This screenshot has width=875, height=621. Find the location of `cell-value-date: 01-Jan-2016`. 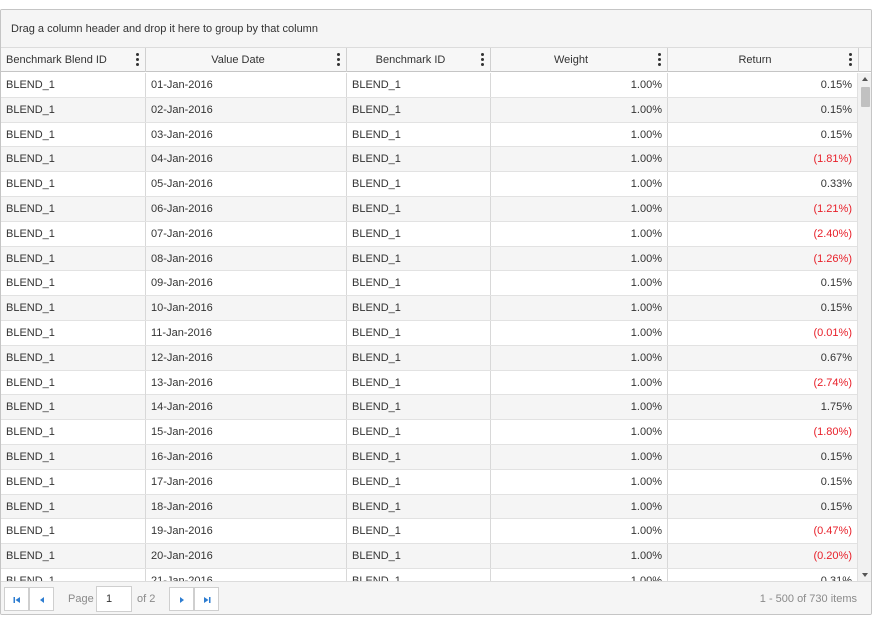

cell-value-date: 01-Jan-2016 is located at coordinates (246, 85).